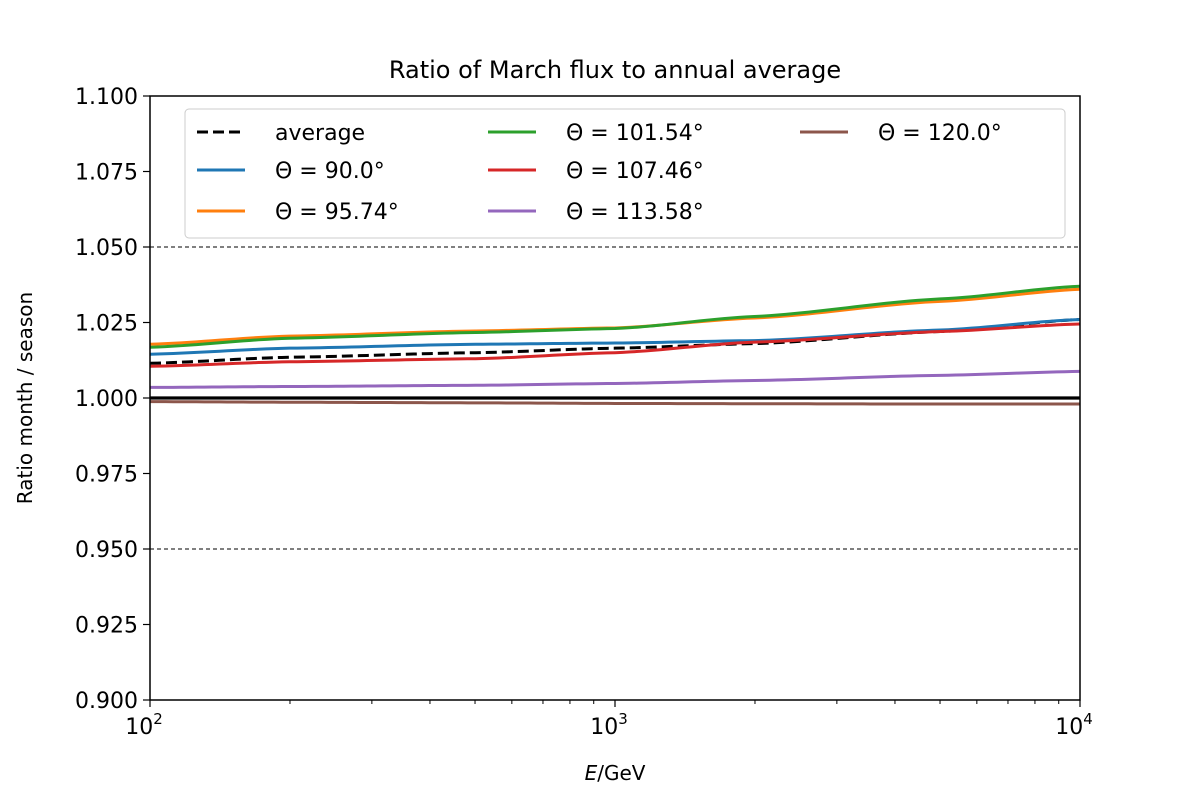 The image size is (1200, 800). Describe the element at coordinates (621, 773) in the screenshot. I see `x-axis-label-unit: /GeV` at that location.